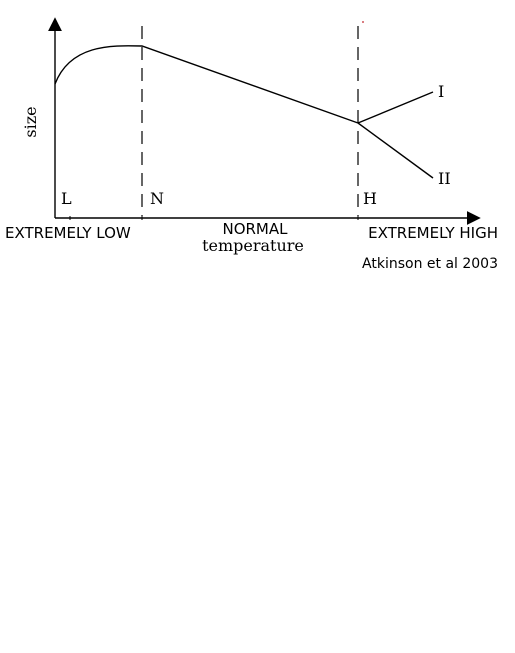 The width and height of the screenshot is (515, 653). What do you see at coordinates (444, 178) in the screenshot?
I see `branch-two-label: II` at bounding box center [444, 178].